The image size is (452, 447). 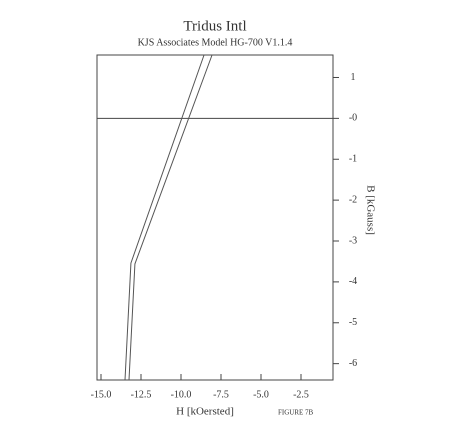 What do you see at coordinates (353, 199) in the screenshot?
I see `y-tick-label: -2` at bounding box center [353, 199].